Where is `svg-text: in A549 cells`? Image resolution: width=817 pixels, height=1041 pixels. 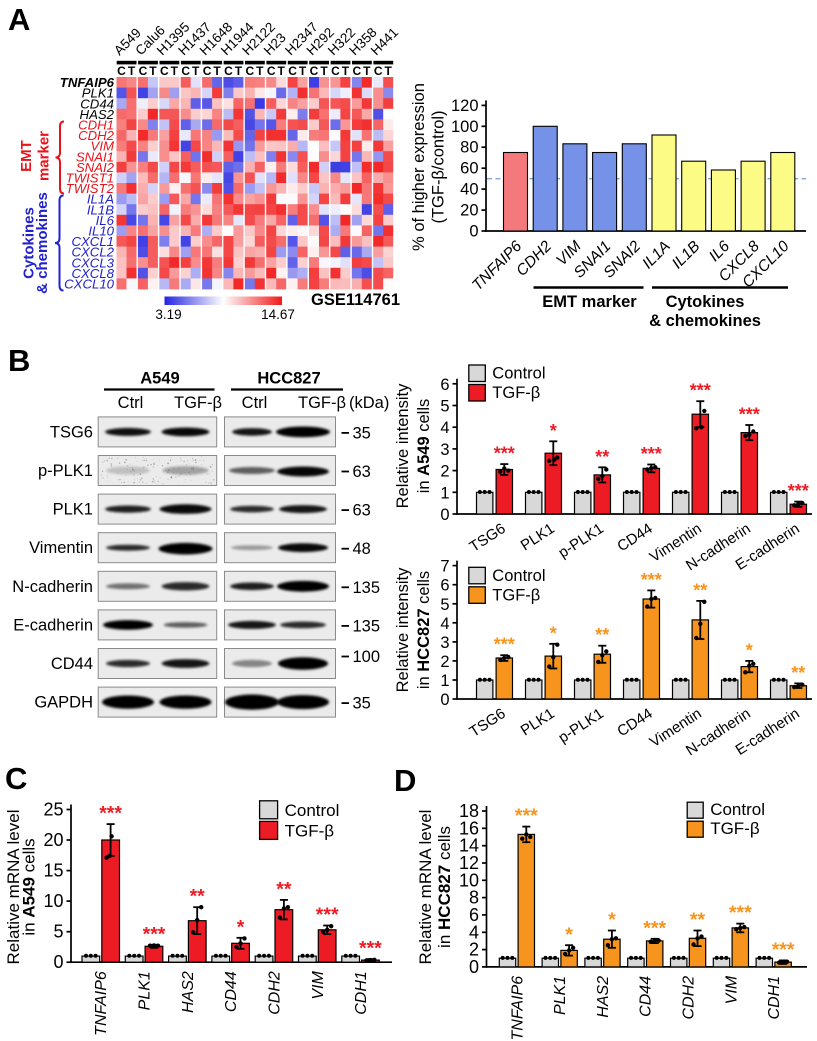
svg-text: in A549 cells is located at coordinates (29, 886).